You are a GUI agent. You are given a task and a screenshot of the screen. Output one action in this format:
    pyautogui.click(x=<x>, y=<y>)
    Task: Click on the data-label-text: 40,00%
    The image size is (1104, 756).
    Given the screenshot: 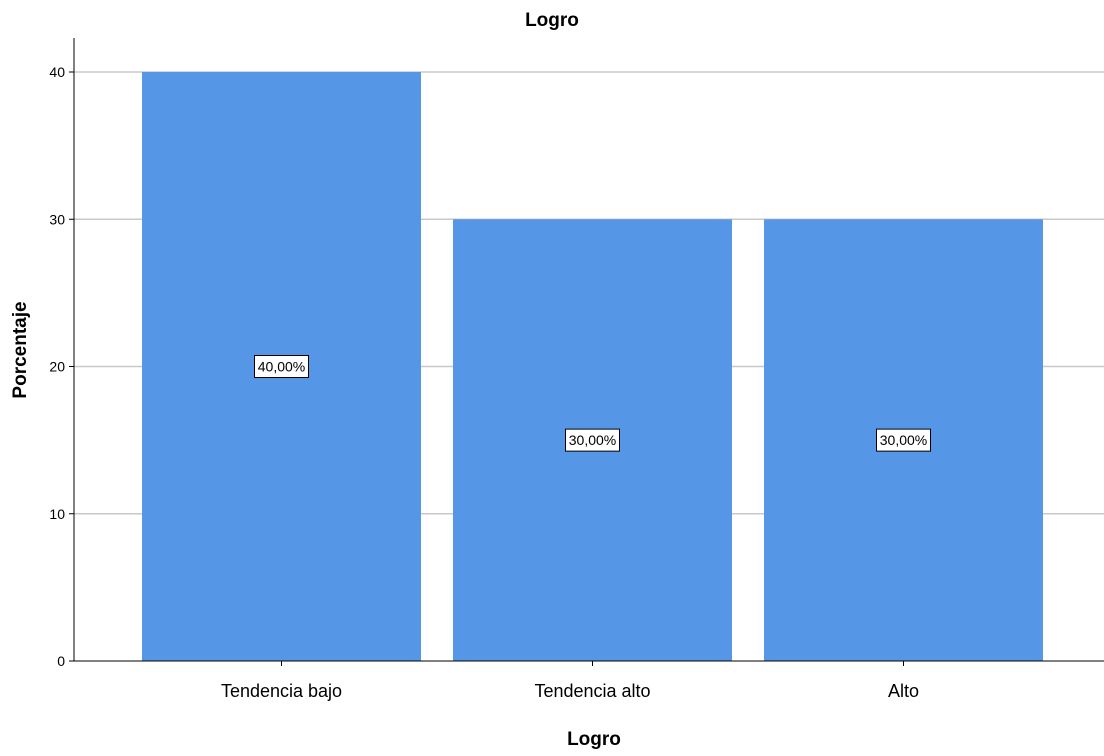 What is the action you would take?
    pyautogui.click(x=281, y=367)
    